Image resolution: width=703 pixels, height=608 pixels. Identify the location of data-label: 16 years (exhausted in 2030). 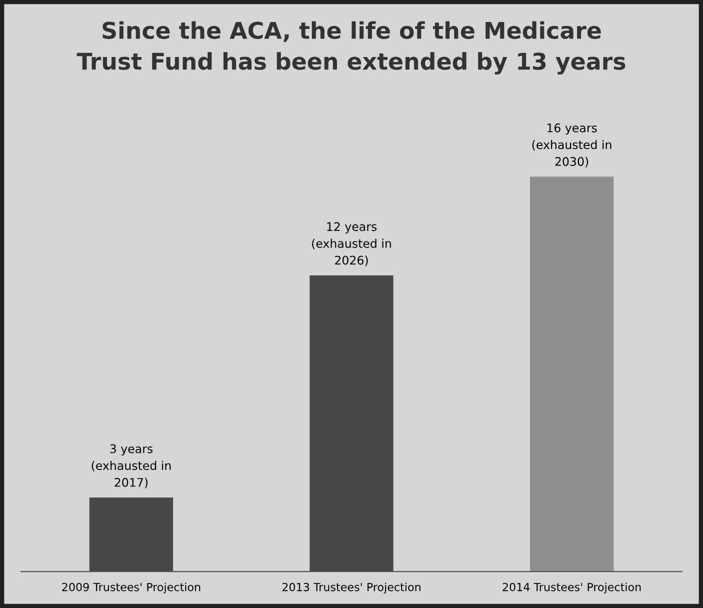
(572, 145).